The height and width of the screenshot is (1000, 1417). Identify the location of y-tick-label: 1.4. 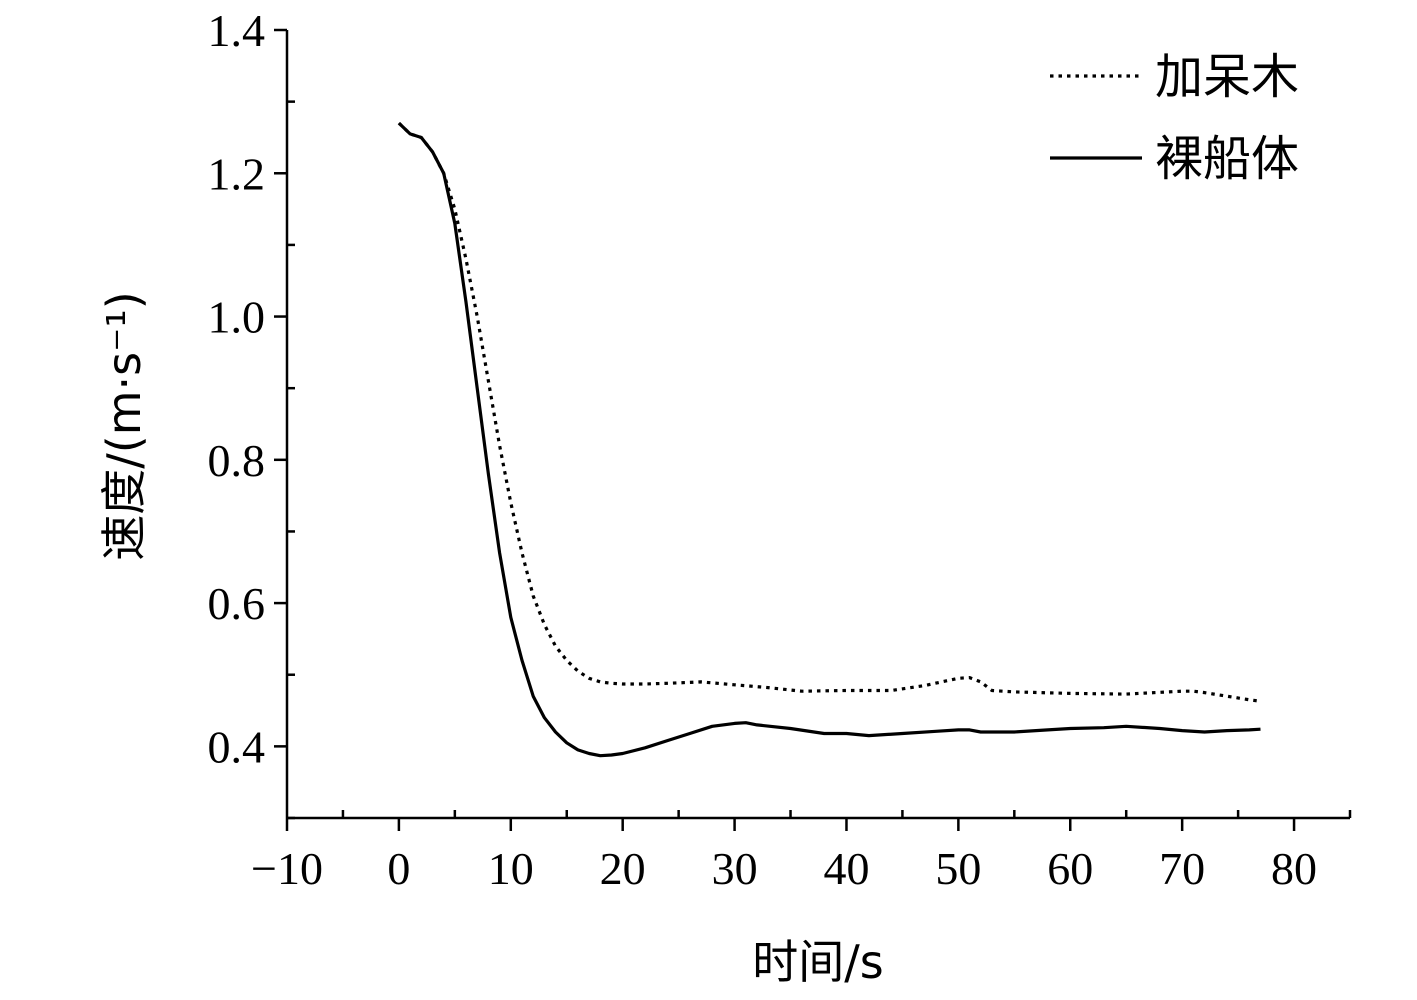
(237, 30).